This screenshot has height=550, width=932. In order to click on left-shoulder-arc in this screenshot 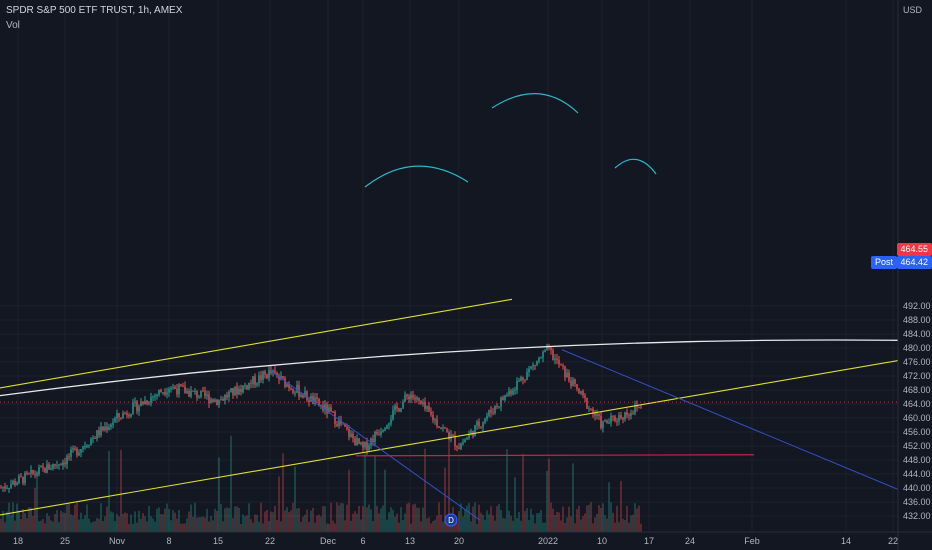, I will do `click(416, 176)`.